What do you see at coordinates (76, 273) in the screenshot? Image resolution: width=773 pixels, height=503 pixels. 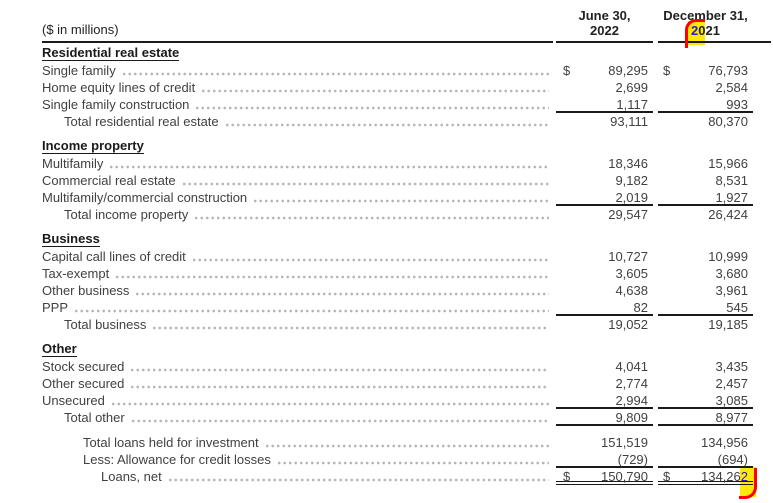 I see `row-label: Tax-exempt` at bounding box center [76, 273].